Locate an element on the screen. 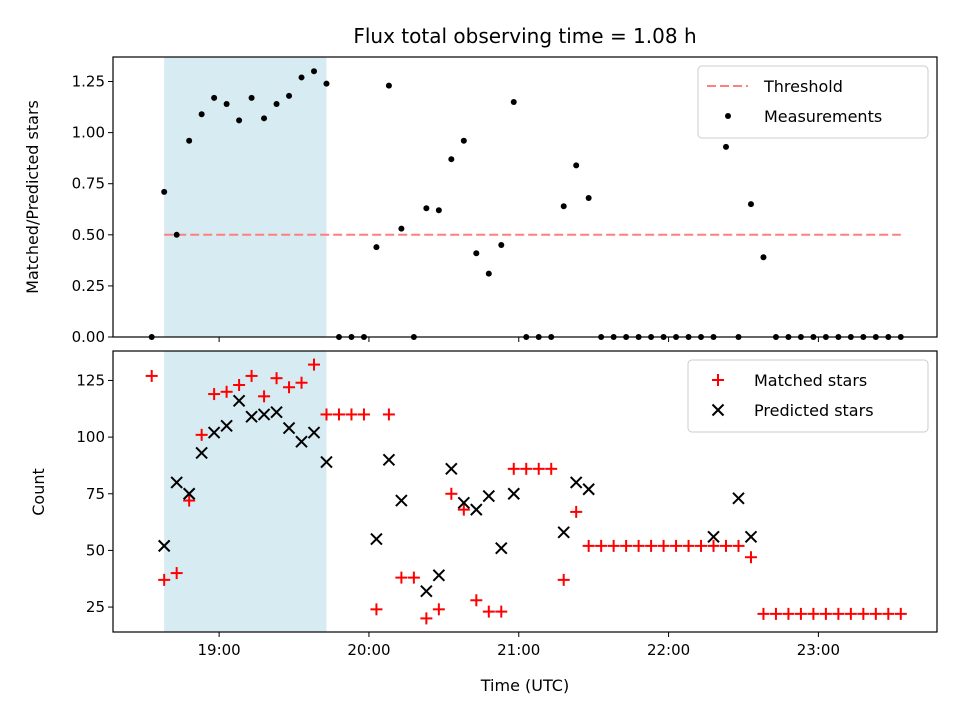 The image size is (960, 720). top-chart-title: Flux total observing time = 1.08 h is located at coordinates (524, 36).